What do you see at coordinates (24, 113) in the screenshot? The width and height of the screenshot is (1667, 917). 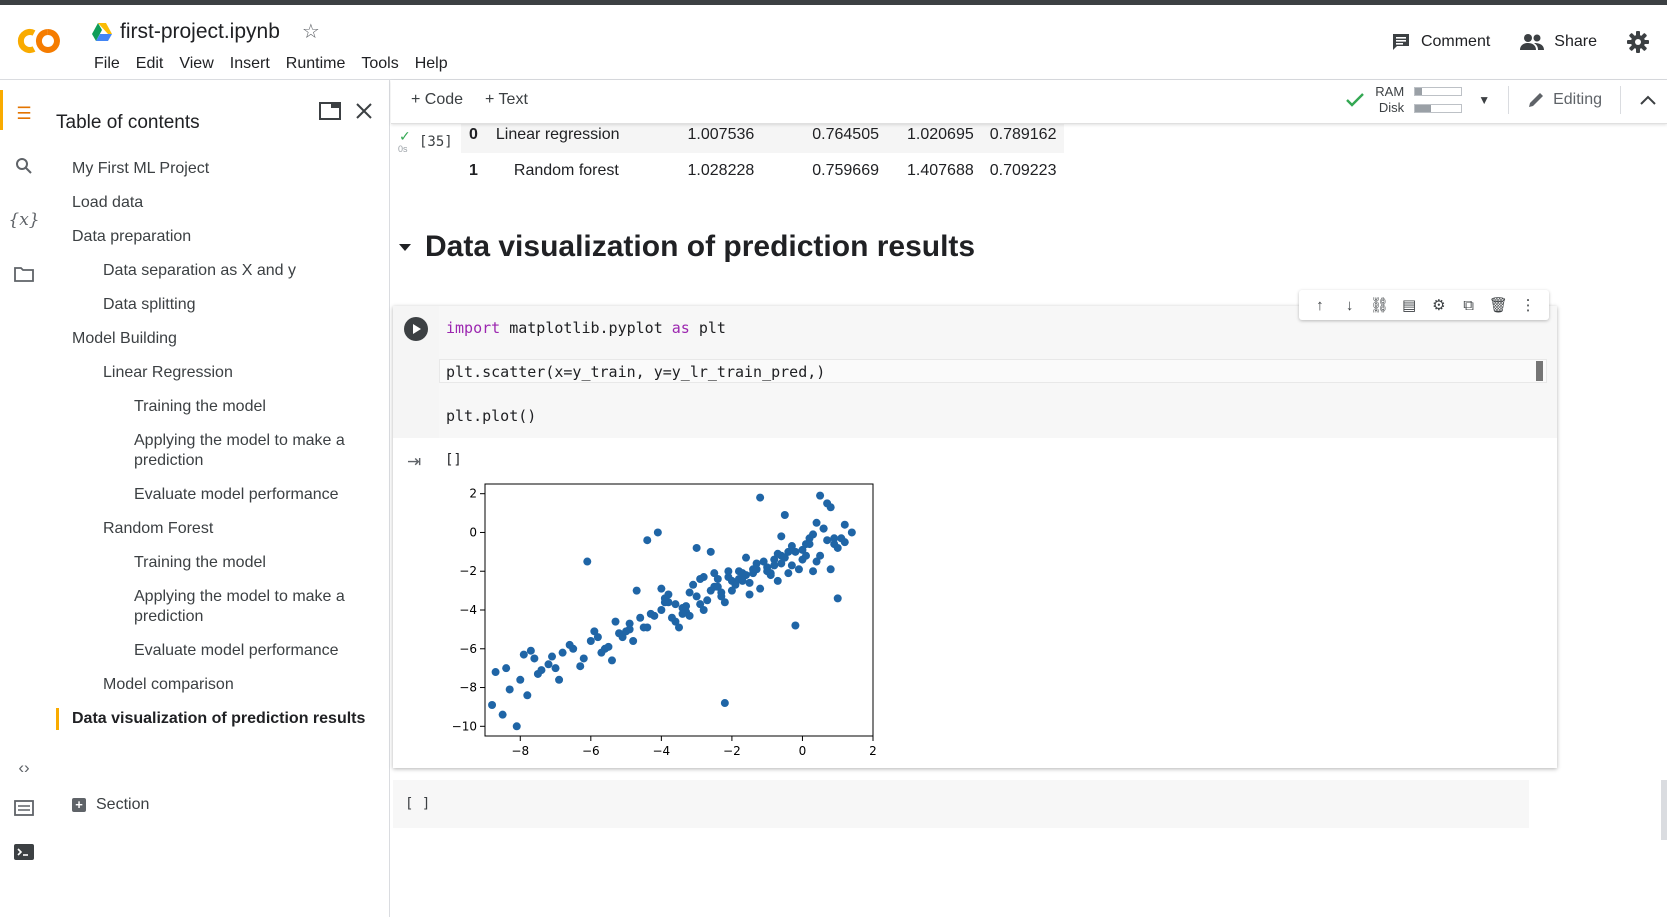 I see `toc-icon: ☰` at bounding box center [24, 113].